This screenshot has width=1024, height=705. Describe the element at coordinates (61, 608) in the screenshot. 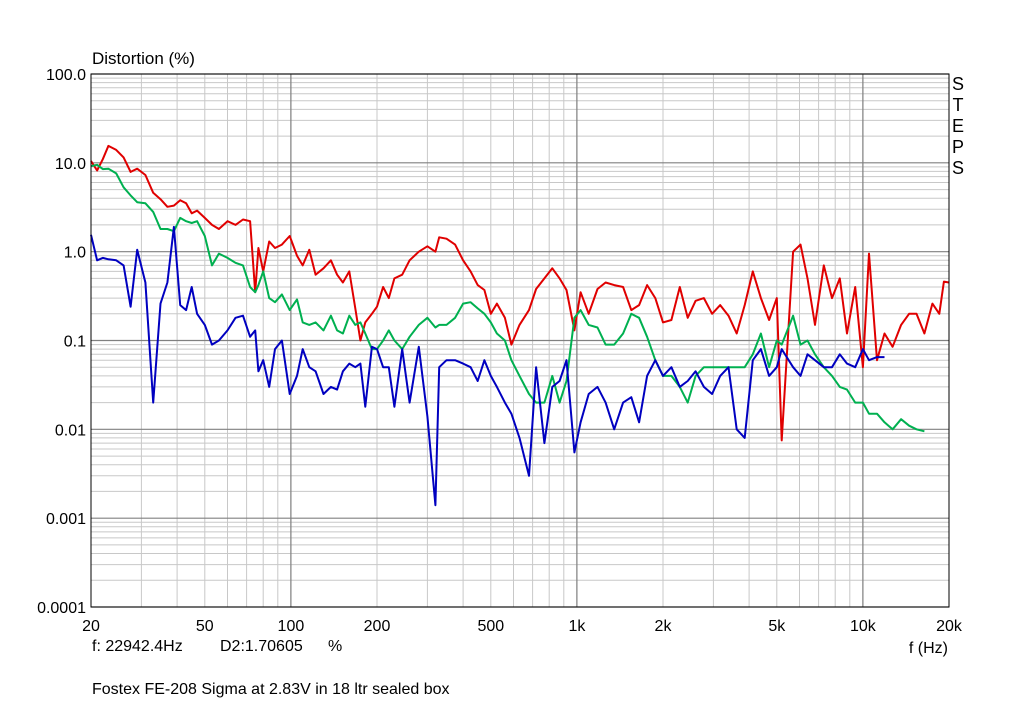

I see `y-tick-label: 0.0001` at that location.